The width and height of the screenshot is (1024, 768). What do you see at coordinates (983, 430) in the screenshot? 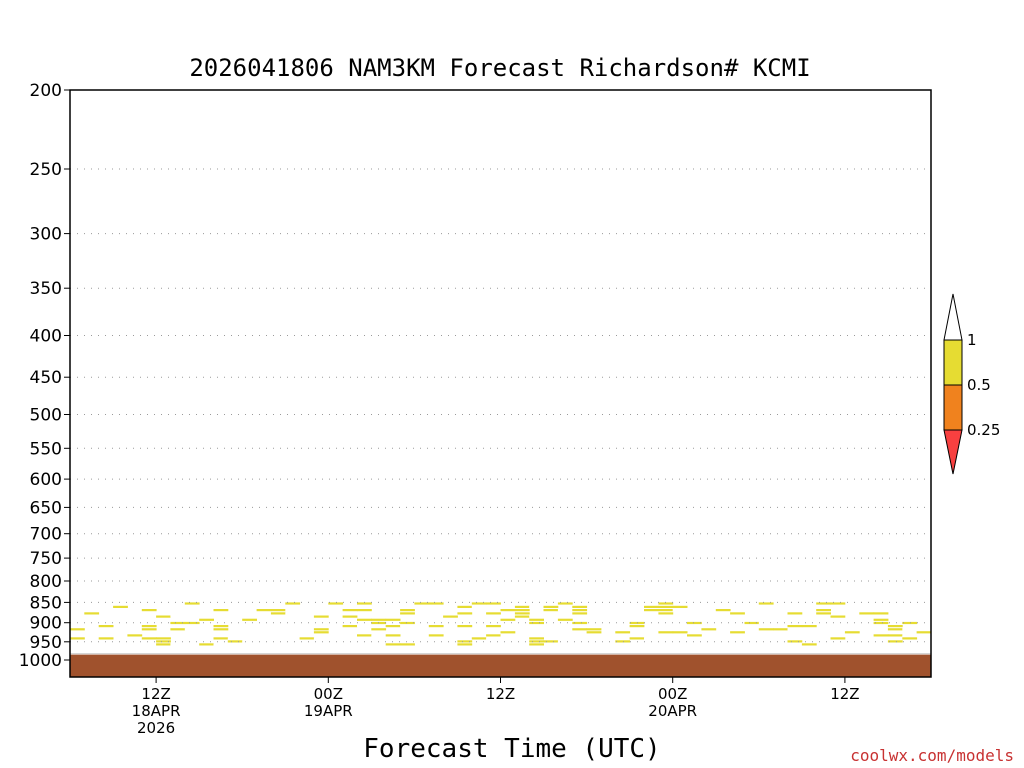
I see `colorbar-label: 0.25` at bounding box center [983, 430].